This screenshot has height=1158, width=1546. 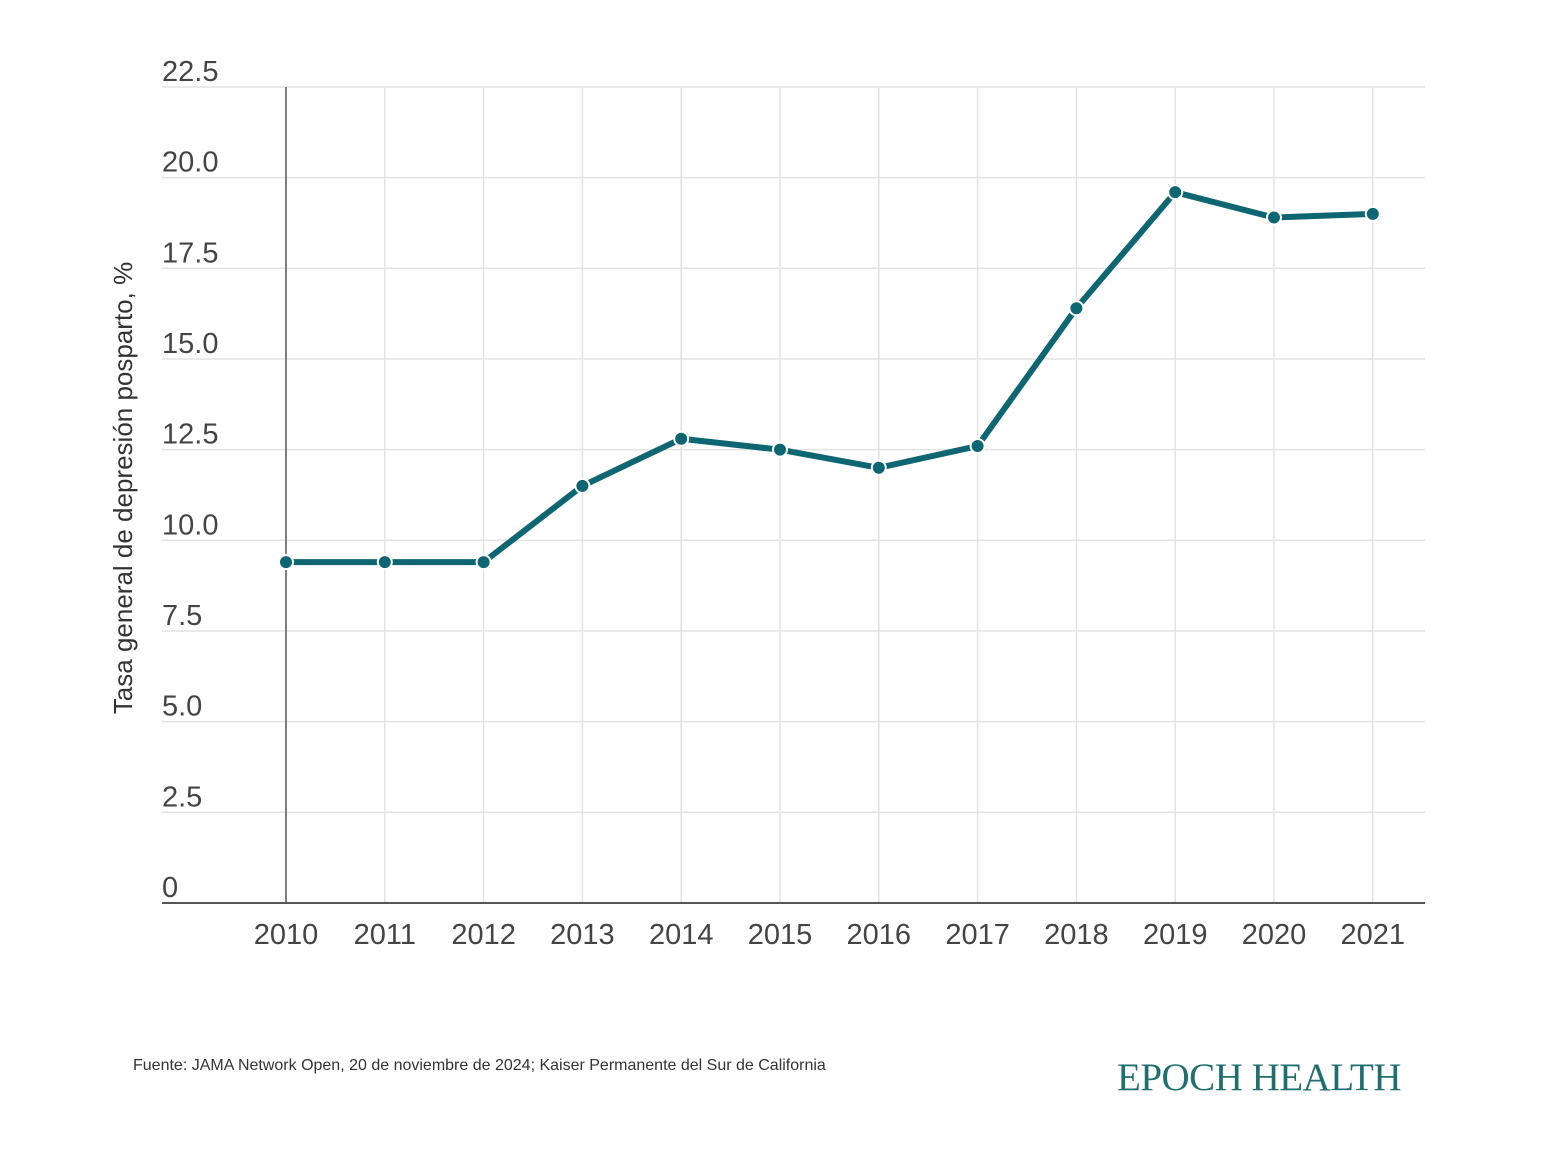 What do you see at coordinates (170, 888) in the screenshot?
I see `y-tick-label: 0` at bounding box center [170, 888].